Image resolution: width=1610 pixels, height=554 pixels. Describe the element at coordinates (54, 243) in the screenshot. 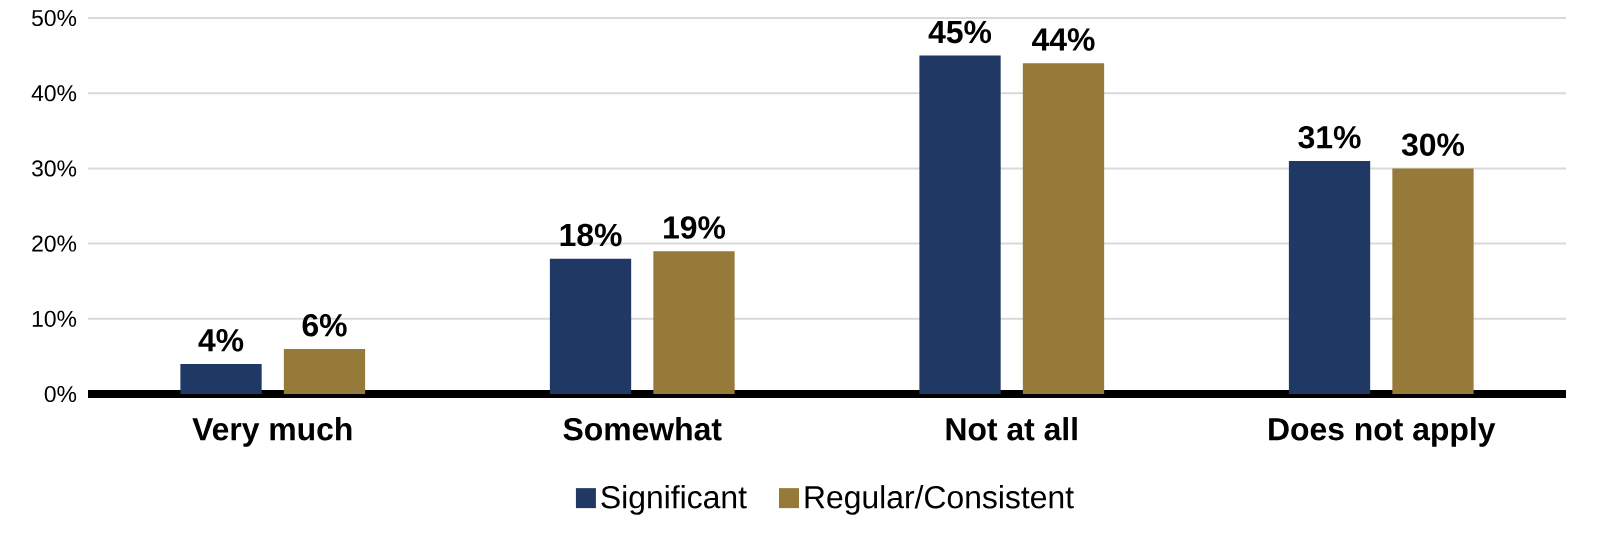

I see `y-tick-label: 20%` at that location.